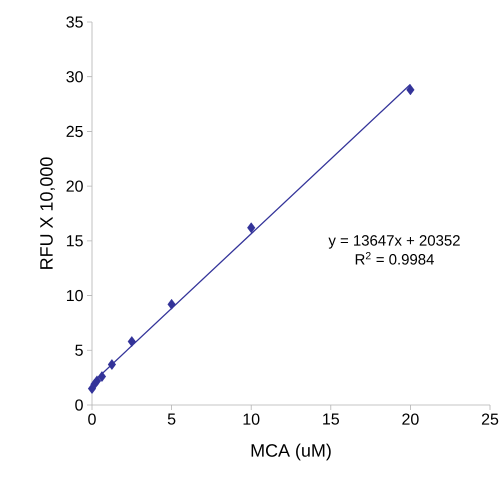  Describe the element at coordinates (74, 186) in the screenshot. I see `y-tick-label: 20` at that location.